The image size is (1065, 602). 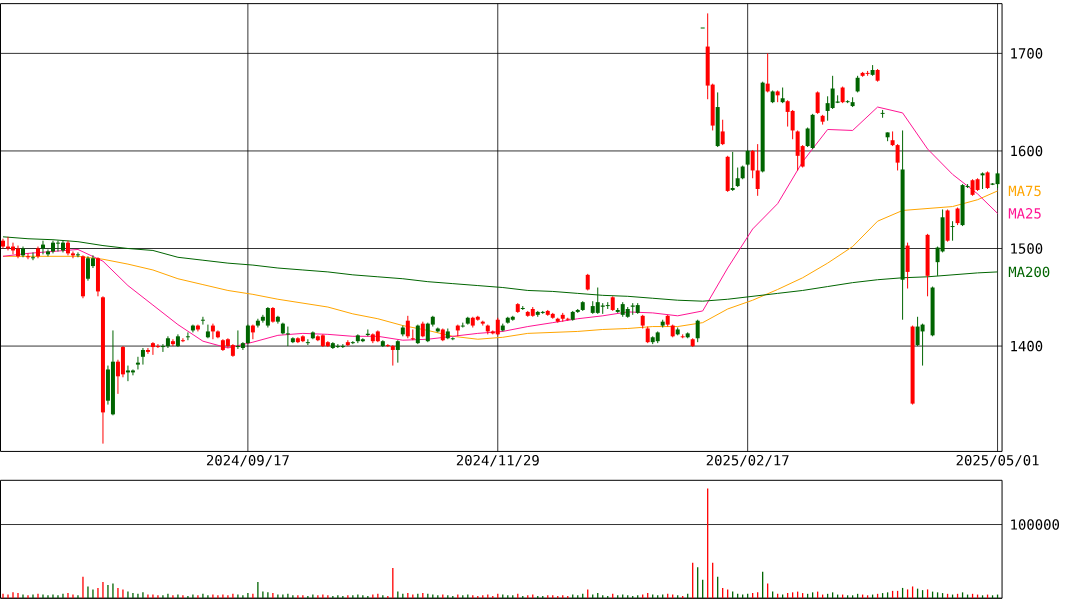 What do you see at coordinates (1027, 151) in the screenshot?
I see `y-tick-label: 1600` at bounding box center [1027, 151].